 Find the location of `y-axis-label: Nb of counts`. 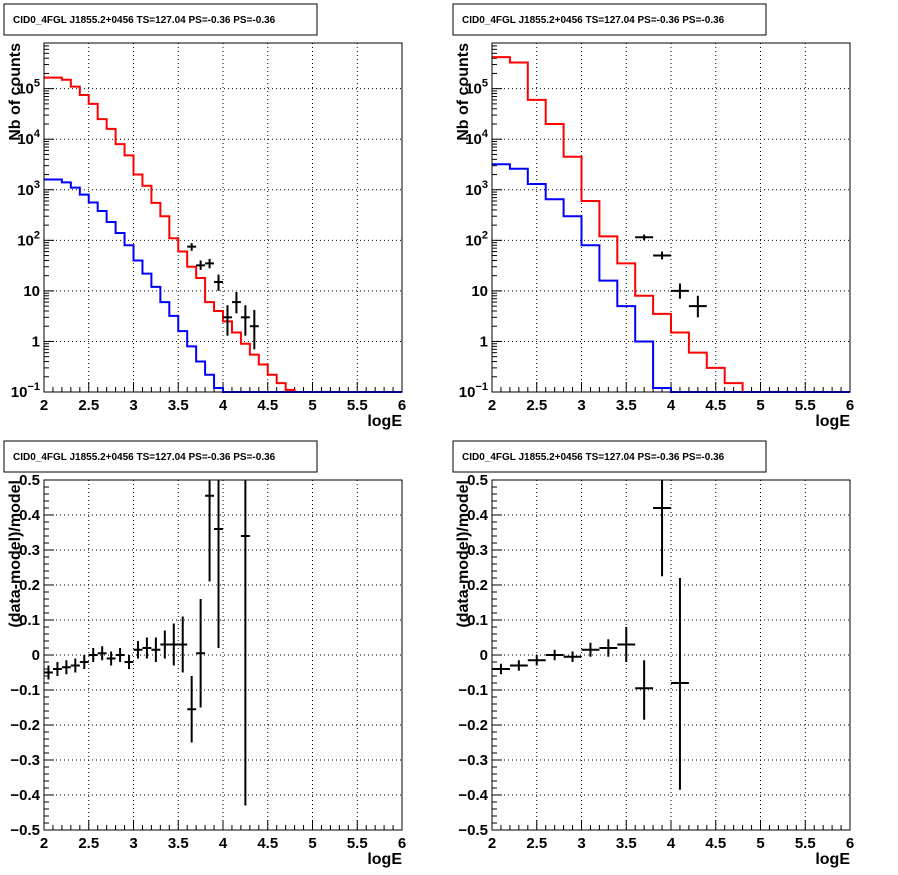

y-axis-label: Nb of counts is located at coordinates (463, 92).